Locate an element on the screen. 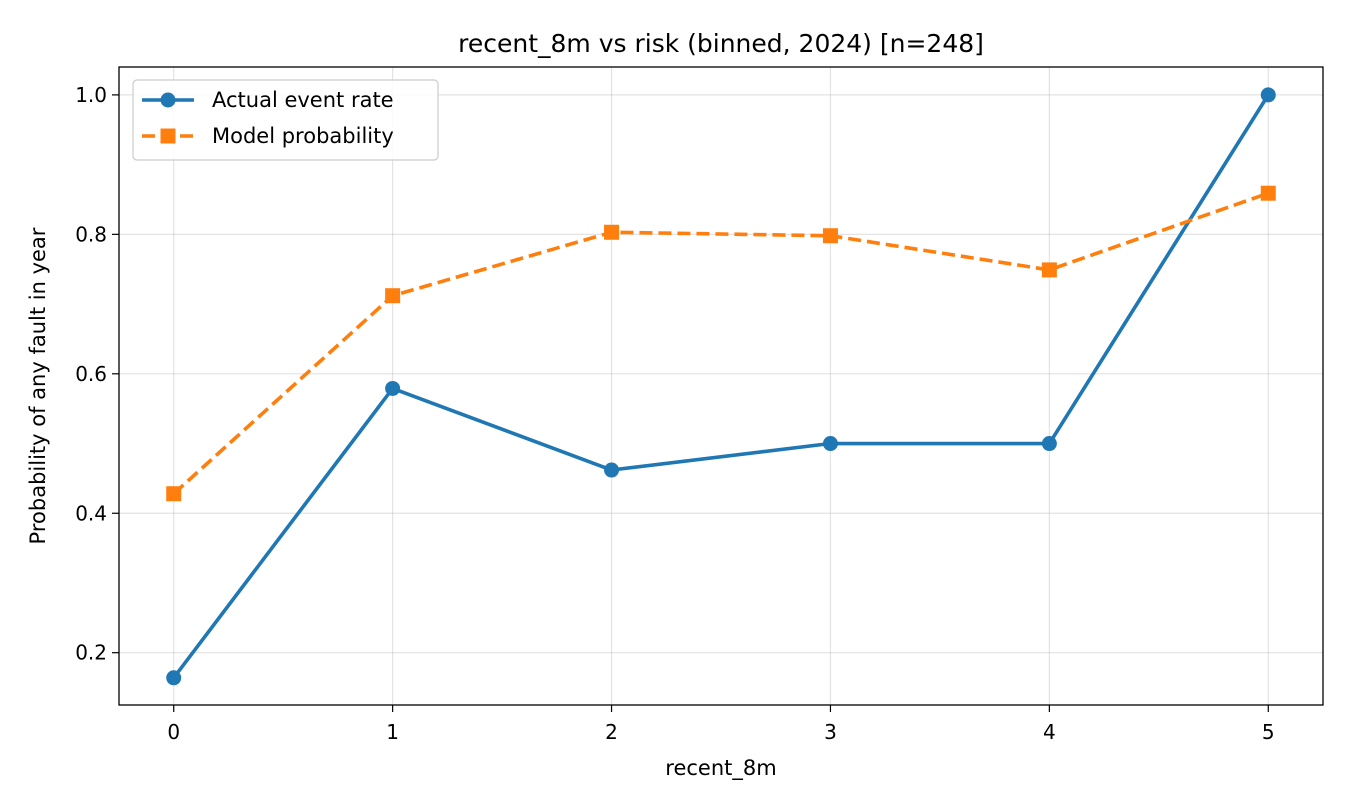 Image resolution: width=1350 pixels, height=810 pixels. chart-title: recent_8m vs risk (binned, 2024) [n=248] is located at coordinates (721, 43).